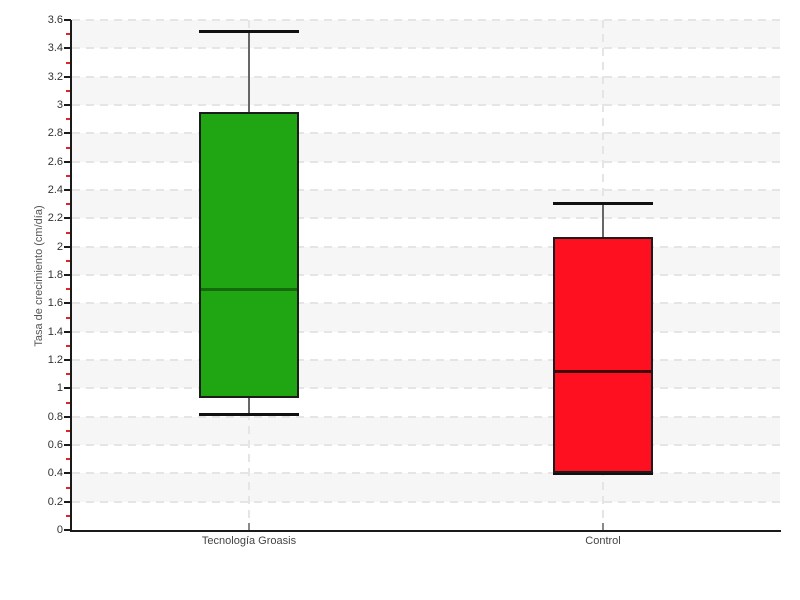 This screenshot has width=800, height=600. Describe the element at coordinates (55, 416) in the screenshot. I see `y-tick-label: 0.8` at that location.